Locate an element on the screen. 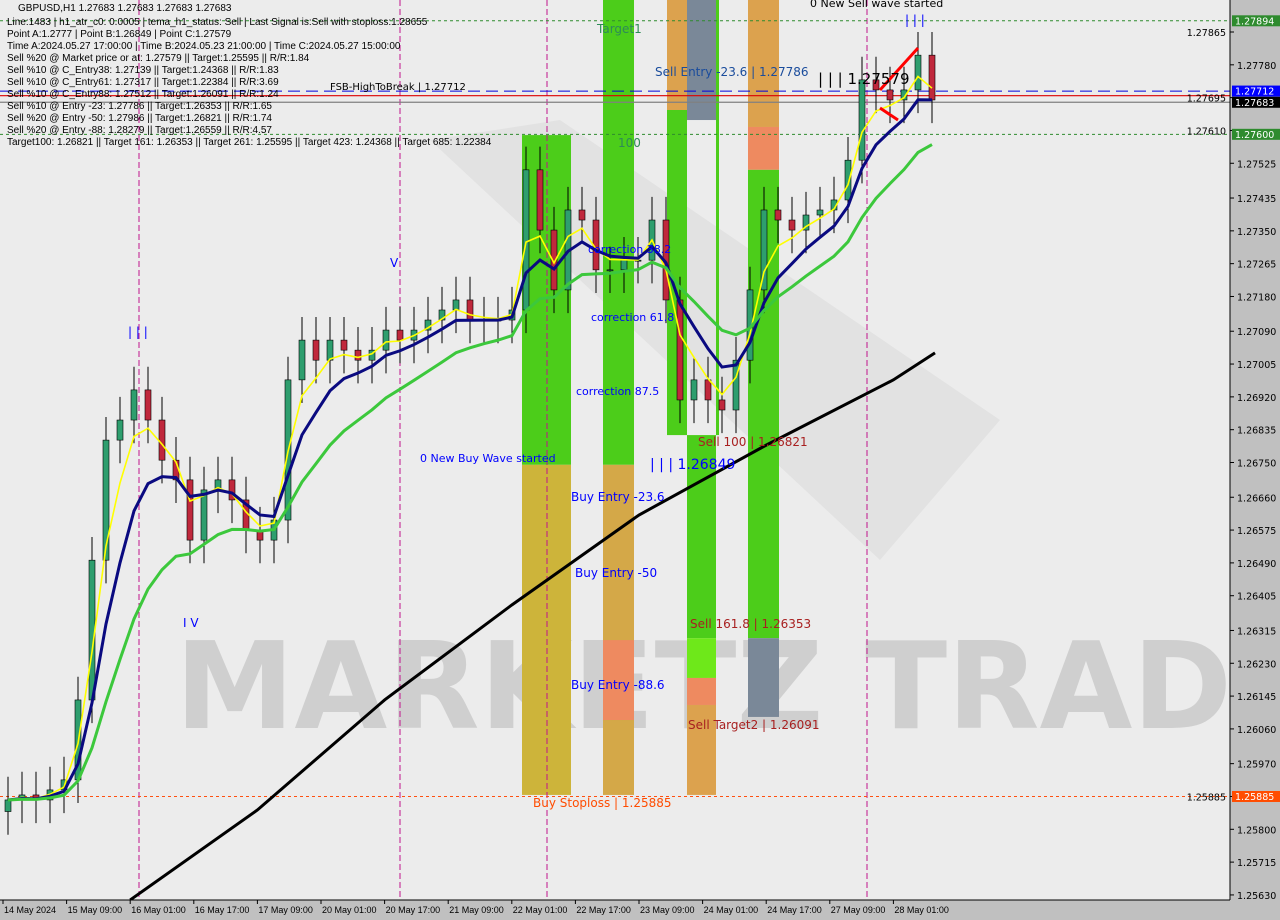 The height and width of the screenshot is (920, 1280). sell-zone-2-lime is located at coordinates (701, 658).